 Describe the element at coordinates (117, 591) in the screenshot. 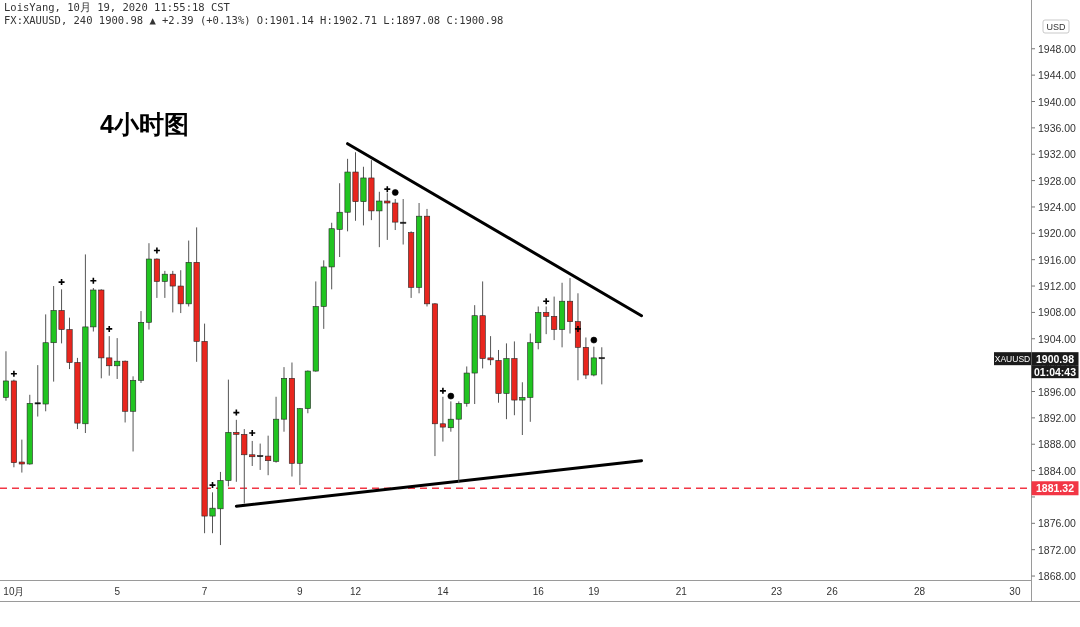

I see `x-tick-label: 5` at that location.